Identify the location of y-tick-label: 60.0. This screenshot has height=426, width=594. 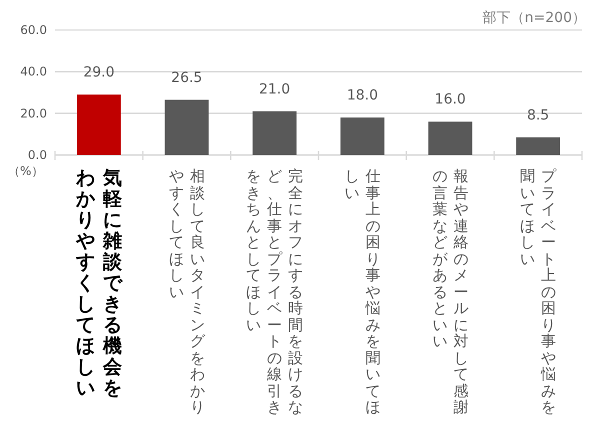
(33, 30).